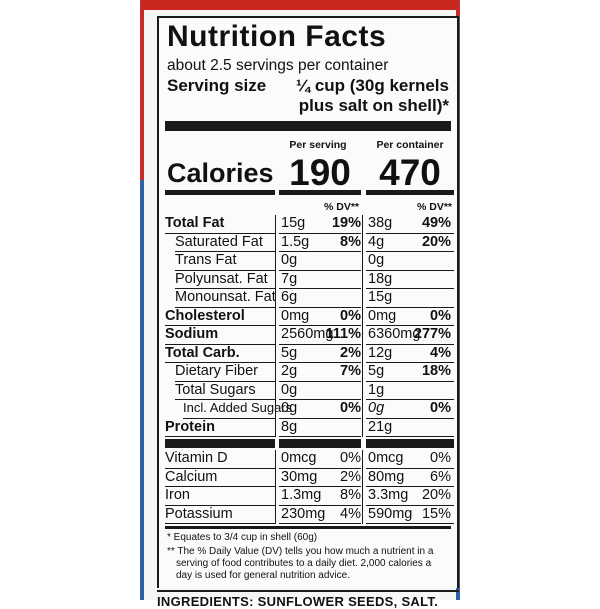 The height and width of the screenshot is (609, 600). Describe the element at coordinates (191, 476) in the screenshot. I see `row-label: Calcium` at that location.